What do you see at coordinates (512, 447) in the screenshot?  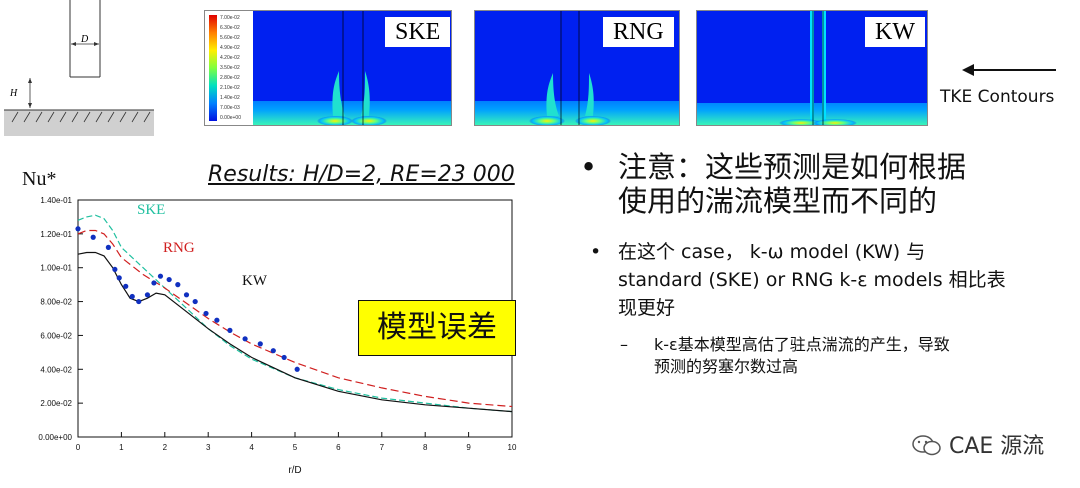 I see `x-tick-label: 10` at bounding box center [512, 447].